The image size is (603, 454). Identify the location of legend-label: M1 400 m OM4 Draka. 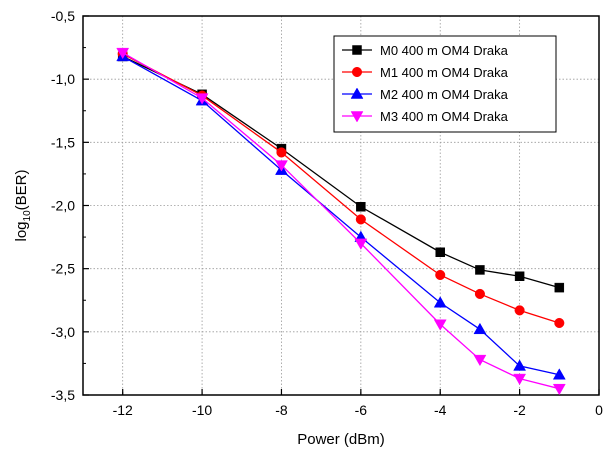
(444, 72).